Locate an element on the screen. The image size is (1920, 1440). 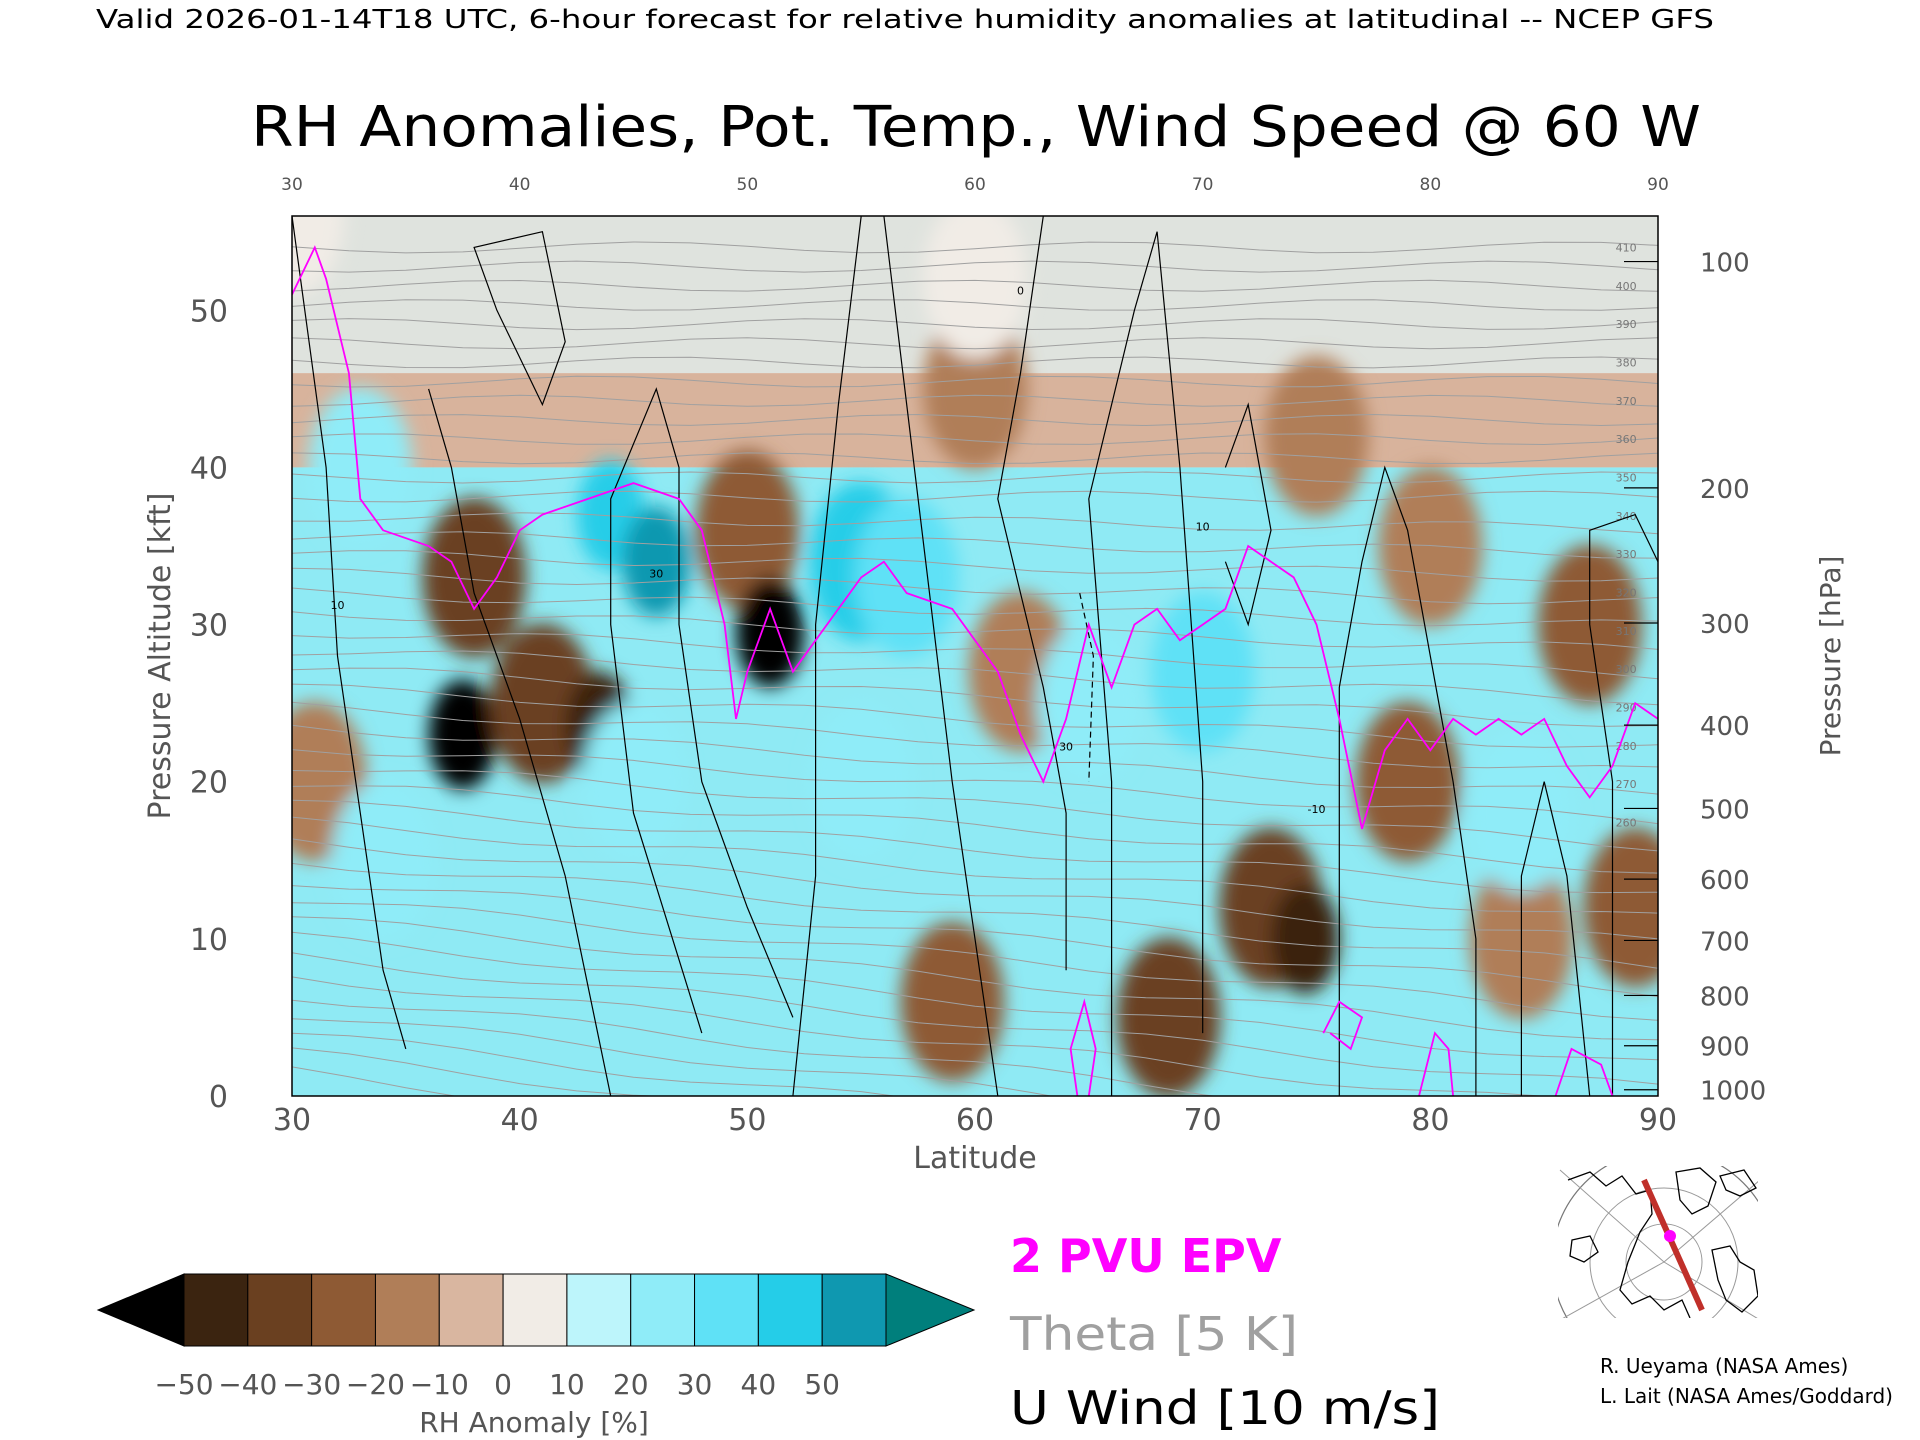
theta-contour-label: 300 is located at coordinates (1626, 669).